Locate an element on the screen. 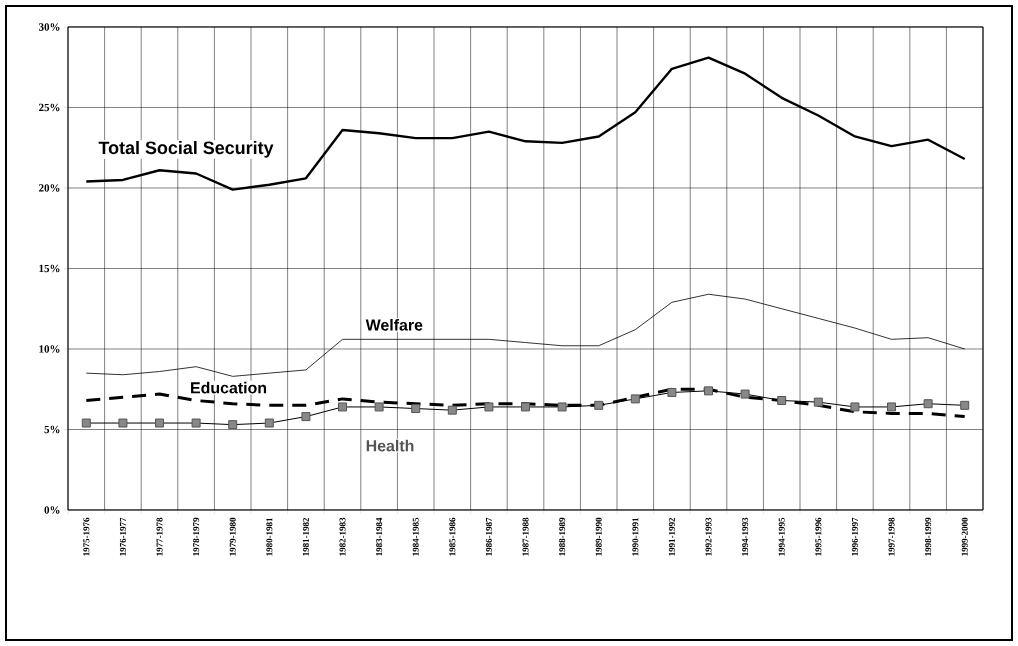 This screenshot has width=1018, height=646. x-tick-label: 1997-1998 is located at coordinates (891, 536).